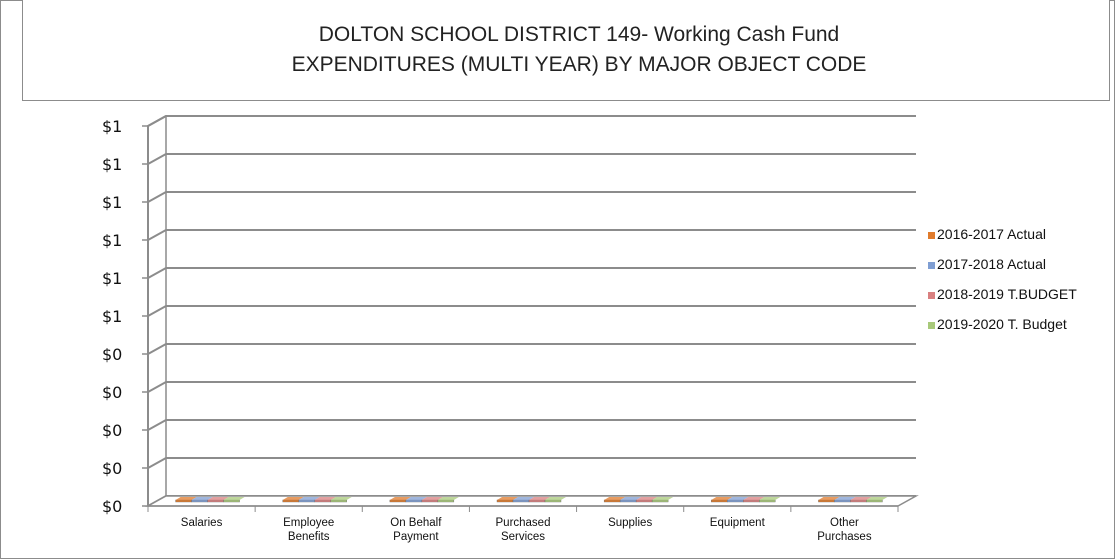  What do you see at coordinates (1002, 324) in the screenshot?
I see `legend-label: 2019-2020 T. Budget` at bounding box center [1002, 324].